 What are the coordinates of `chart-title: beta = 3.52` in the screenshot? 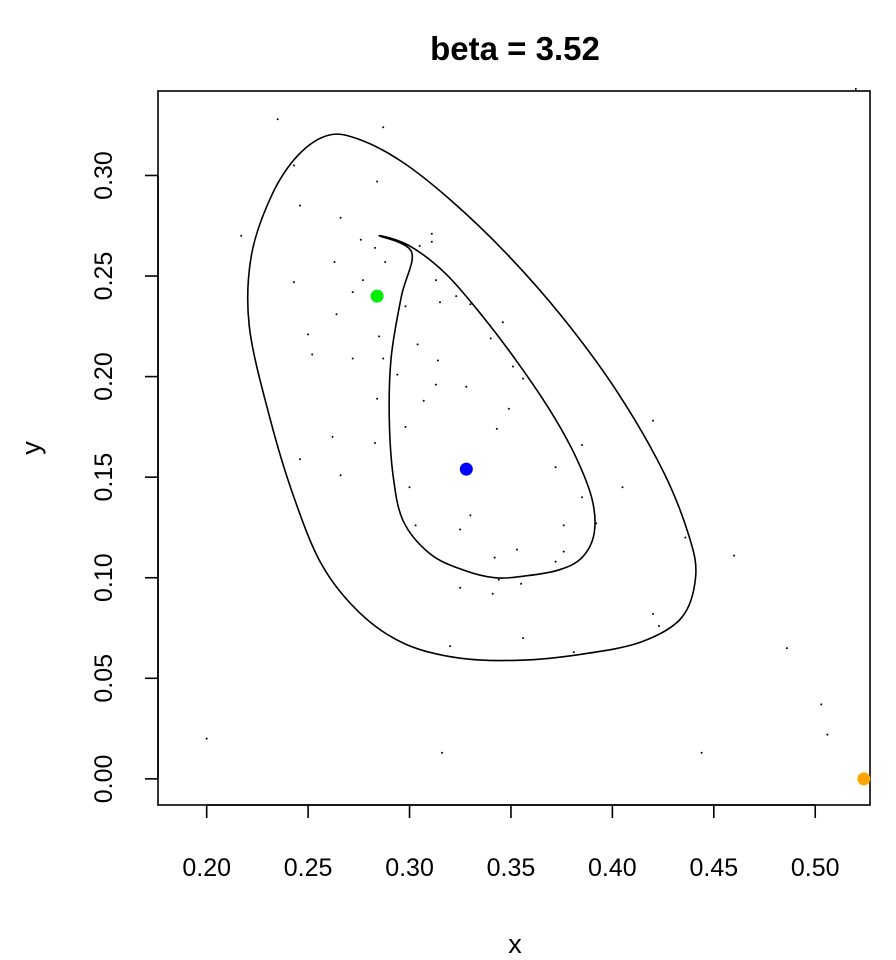 It's located at (515, 48).